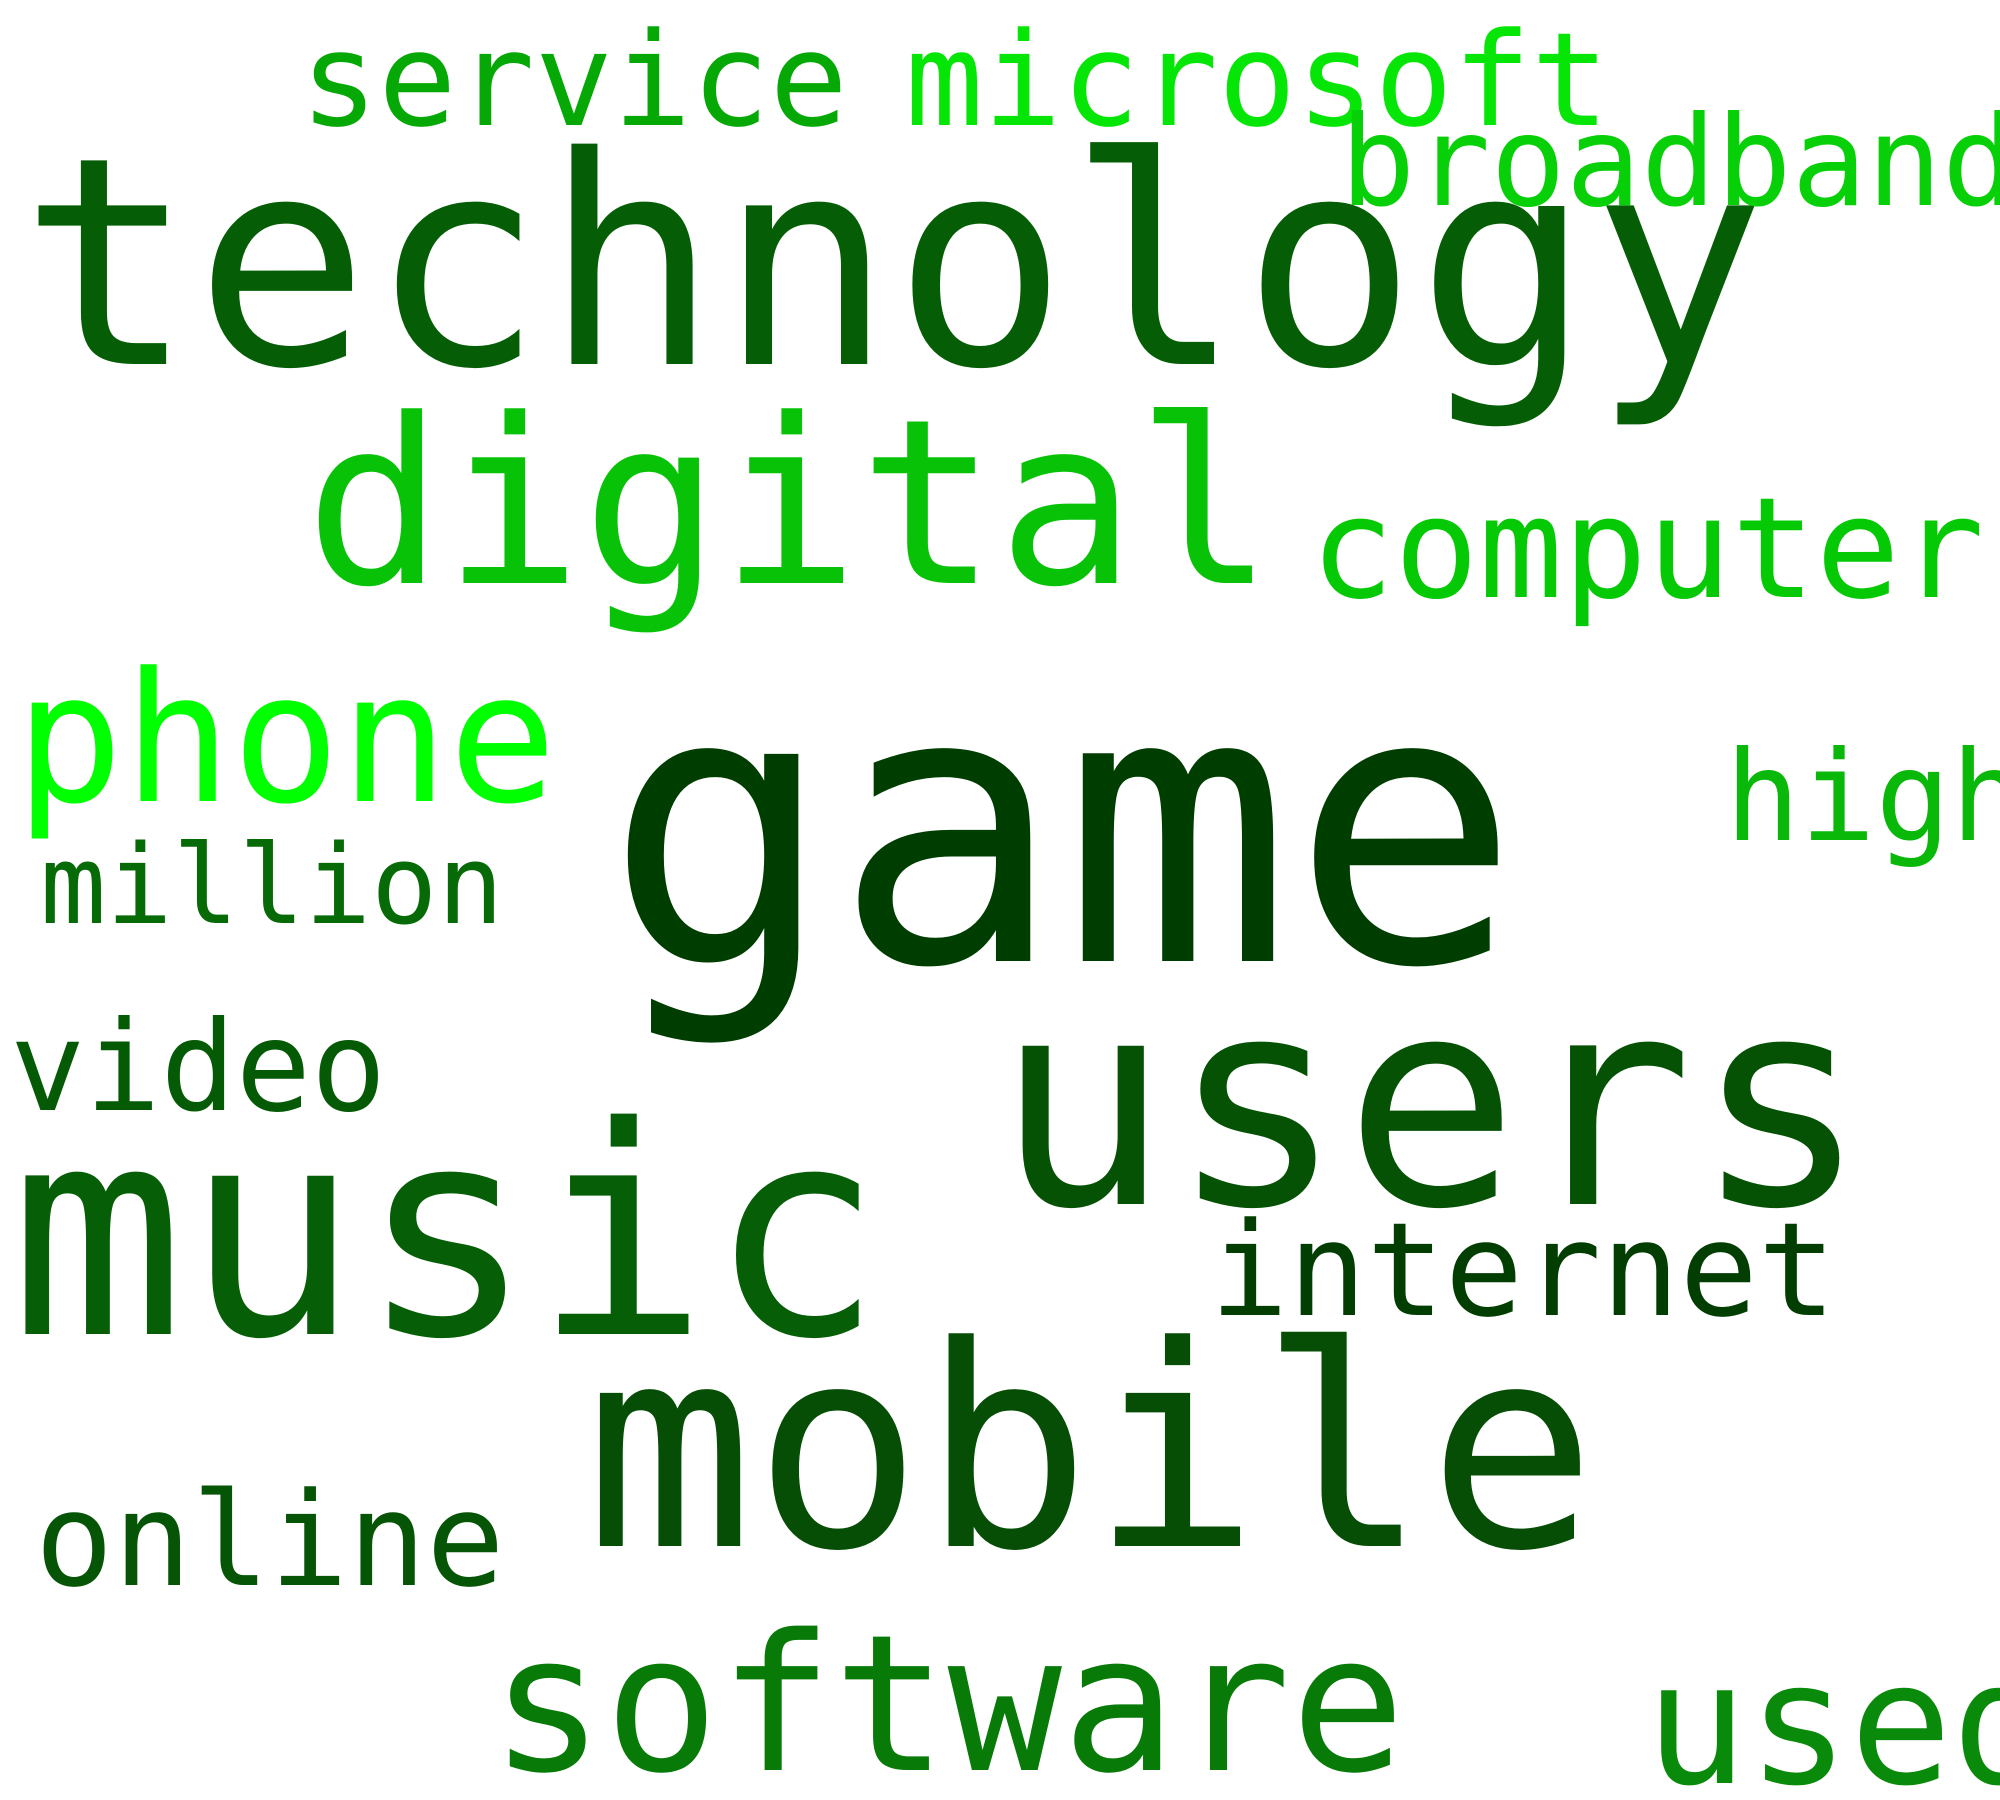 The width and height of the screenshot is (2000, 1800). Describe the element at coordinates (790, 504) in the screenshot. I see `word-digital: digital` at that location.